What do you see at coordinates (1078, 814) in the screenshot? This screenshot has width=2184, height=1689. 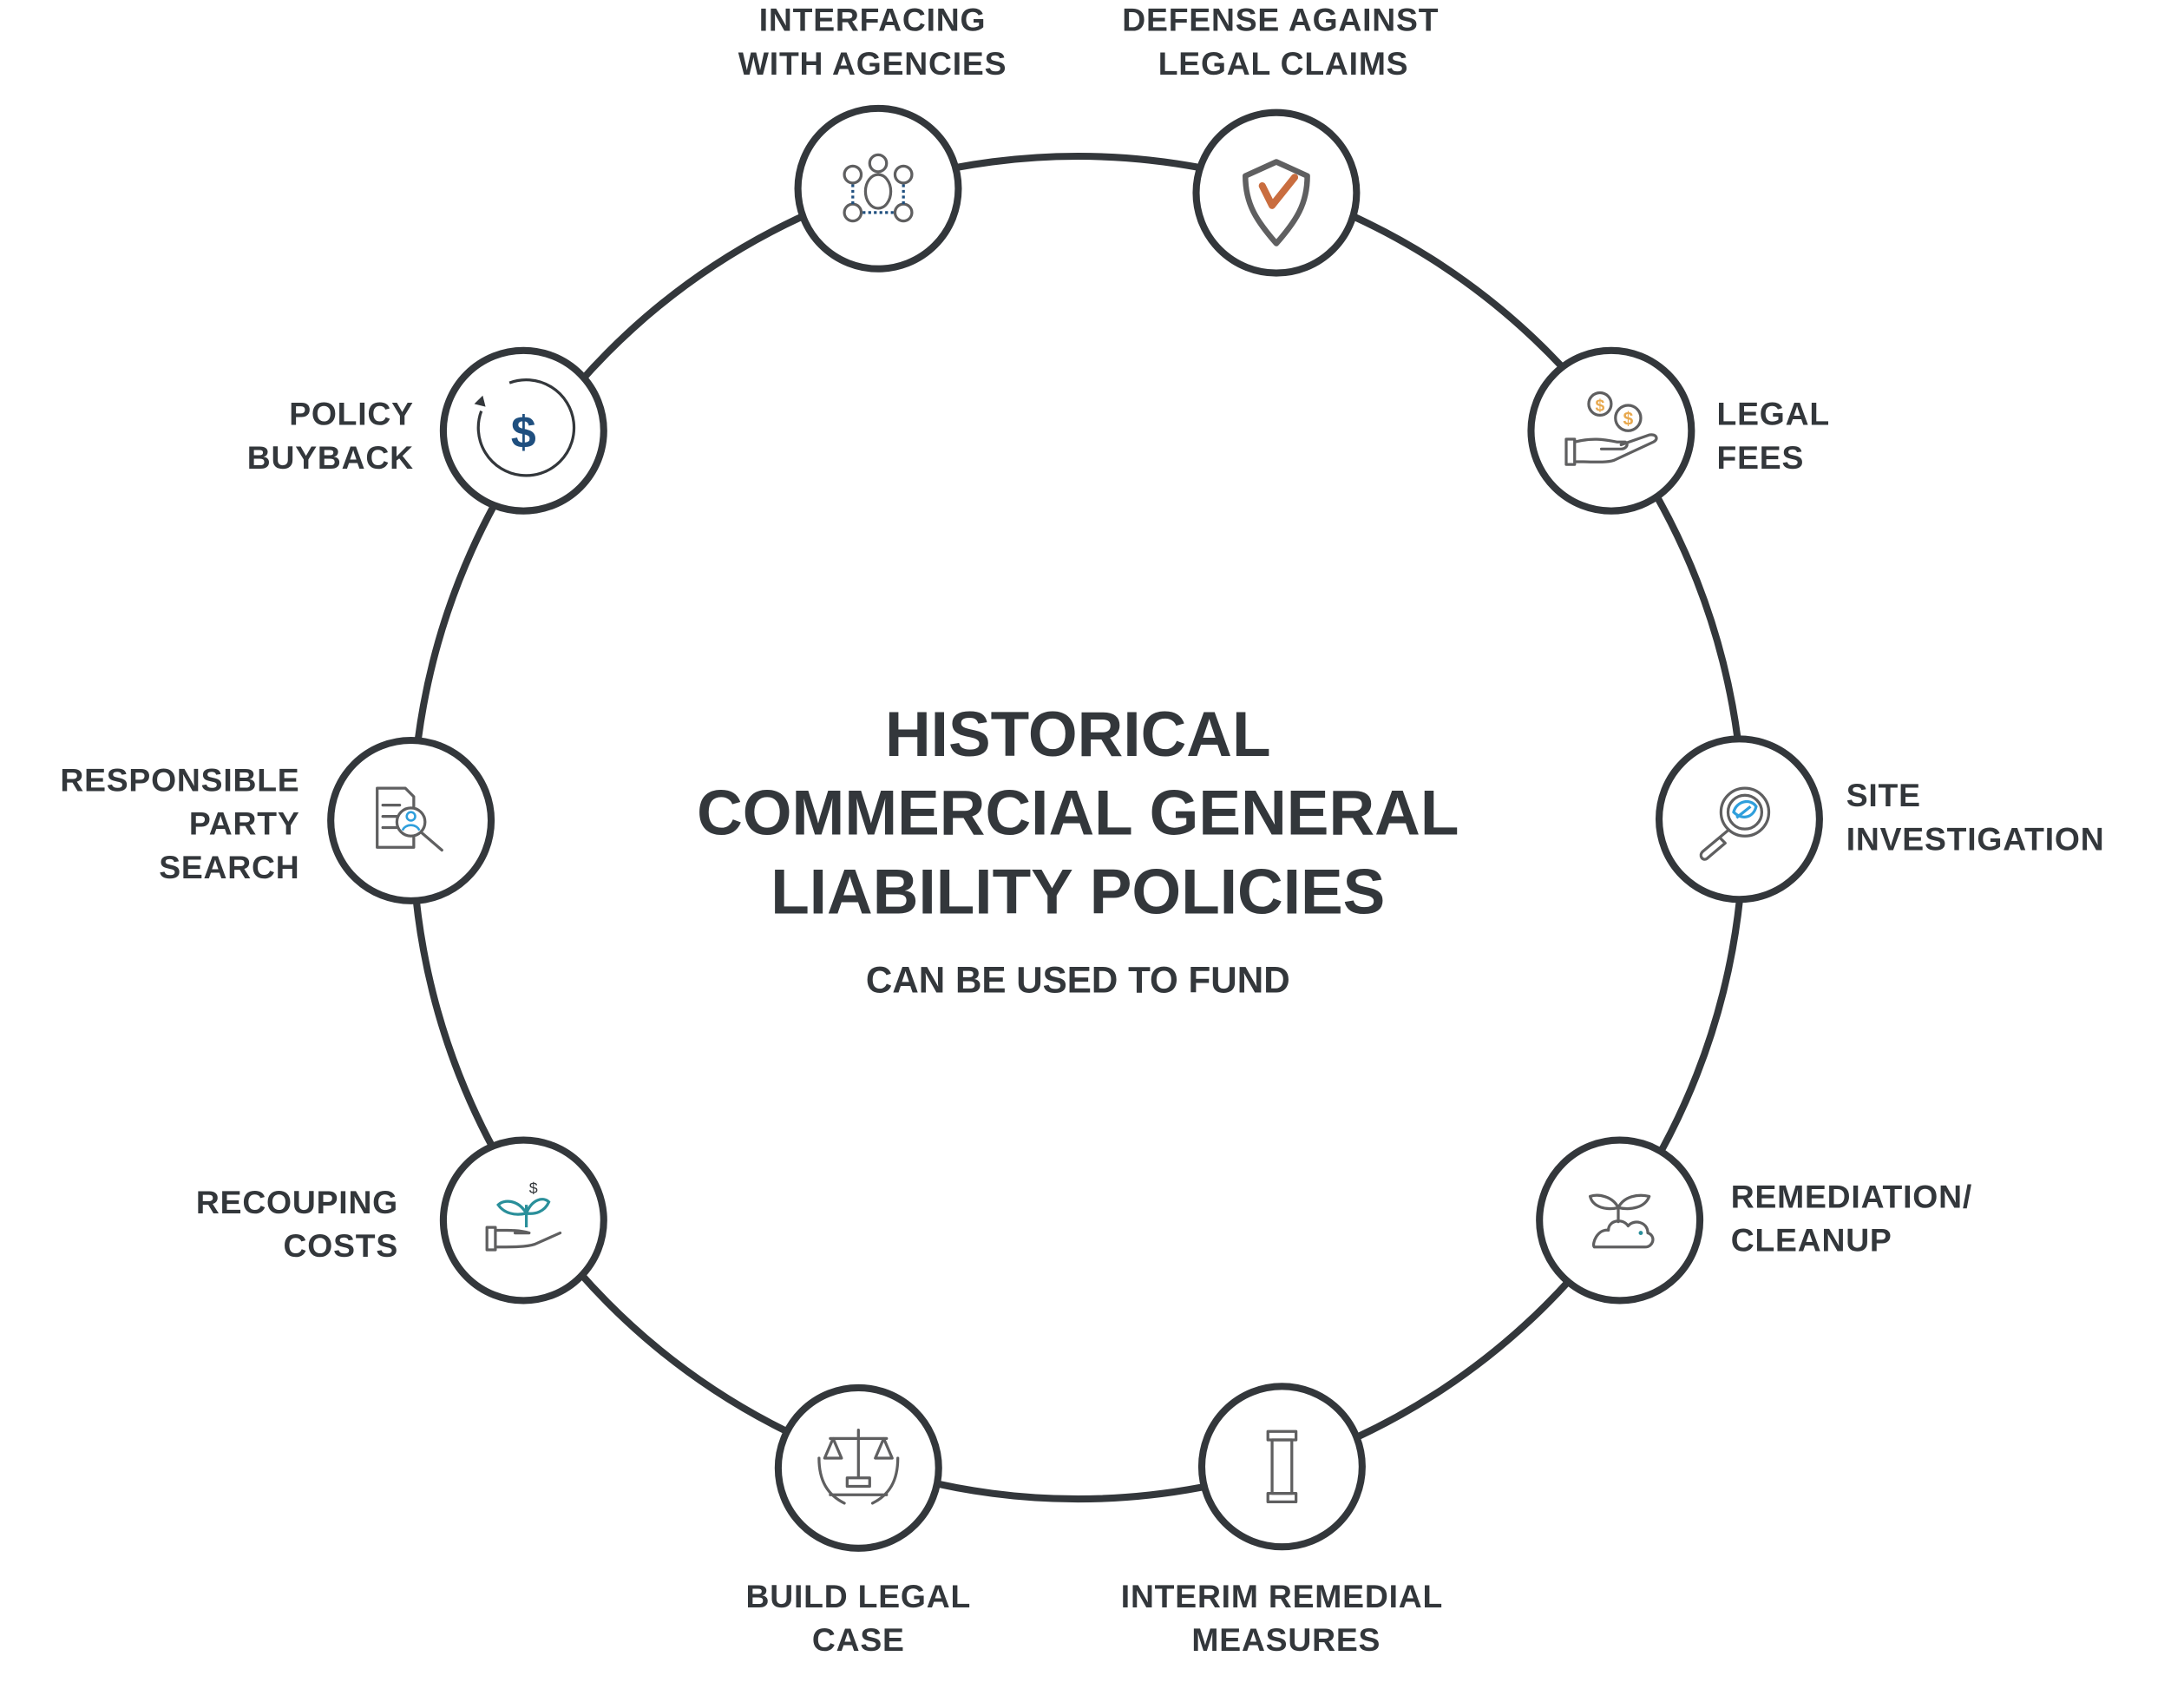 I see `title-line-2: COMMERCIAL GENERAL` at bounding box center [1078, 814].